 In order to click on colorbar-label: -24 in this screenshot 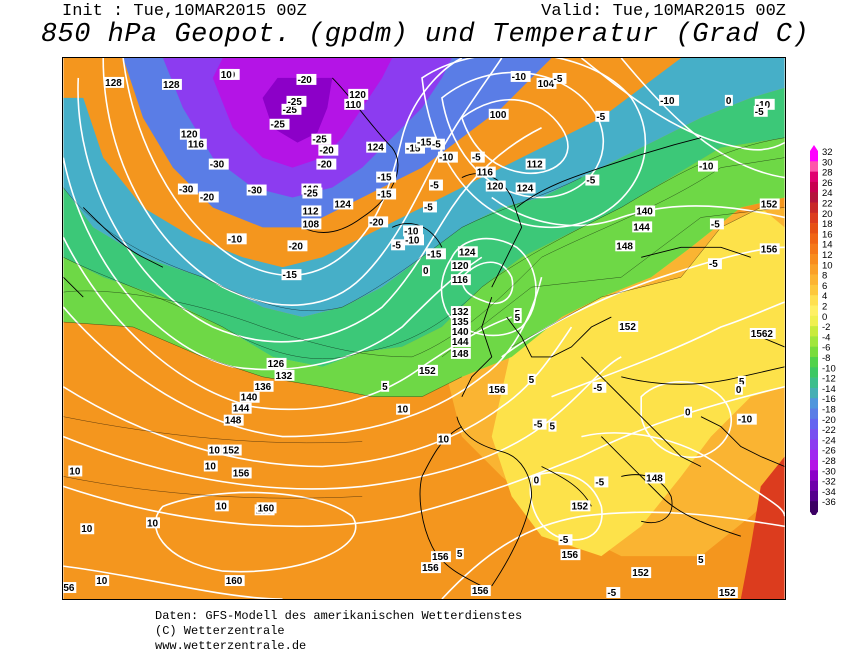, I will do `click(829, 440)`.